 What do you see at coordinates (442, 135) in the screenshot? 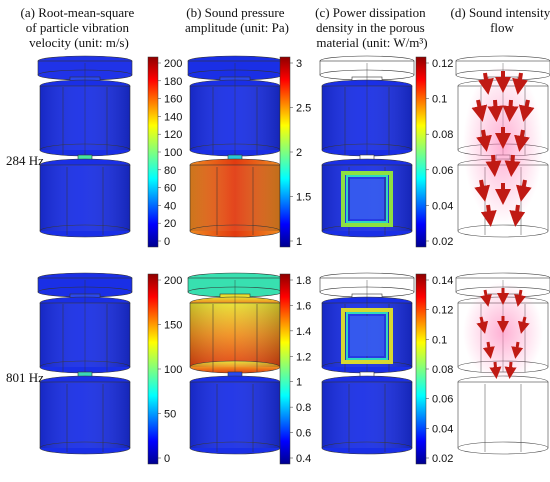
I see `colorbar-c1-tick-label-2: 0.08` at bounding box center [442, 135].